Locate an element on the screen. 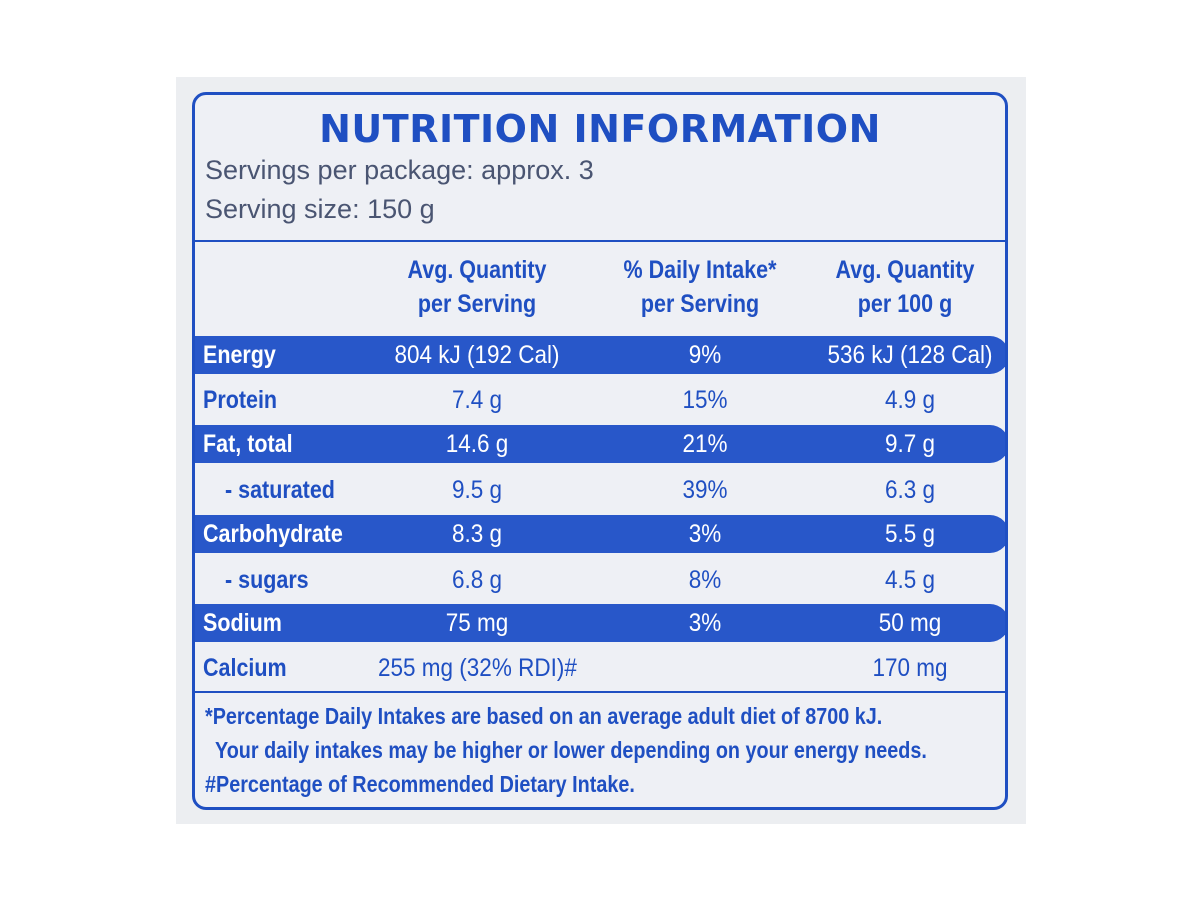  per-serving-value: 804 kJ (192 Cal) is located at coordinates (477, 355).